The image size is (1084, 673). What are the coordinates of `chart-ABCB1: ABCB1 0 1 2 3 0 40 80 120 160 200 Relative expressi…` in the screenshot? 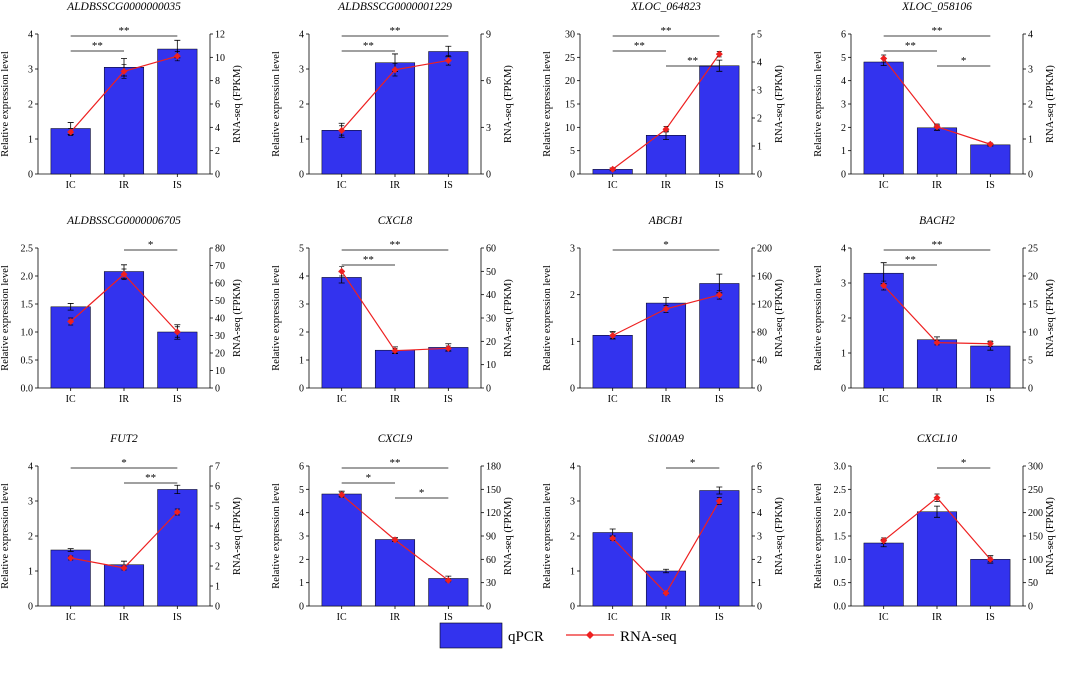 It's located at (663, 310).